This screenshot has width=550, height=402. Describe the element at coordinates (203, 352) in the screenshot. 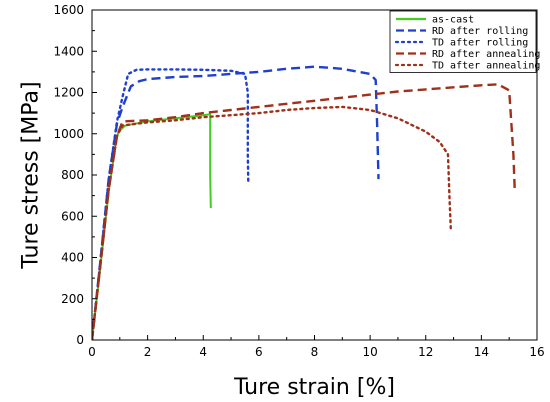

I see `x-tick-label: 4` at that location.